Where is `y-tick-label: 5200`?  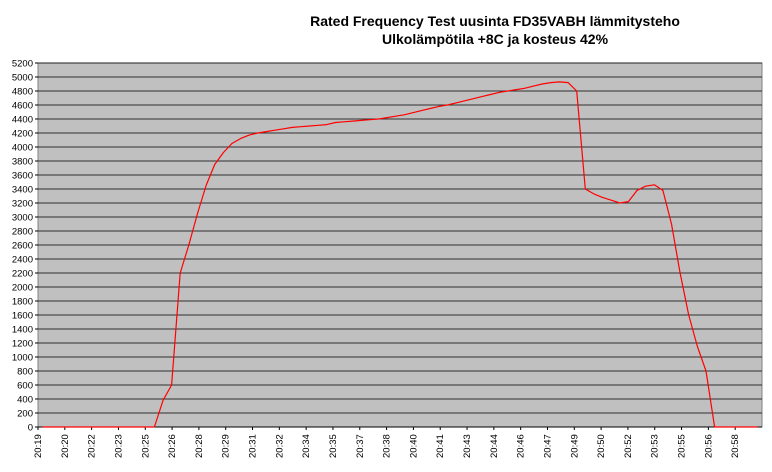
y-tick-label: 5200 is located at coordinates (22, 64).